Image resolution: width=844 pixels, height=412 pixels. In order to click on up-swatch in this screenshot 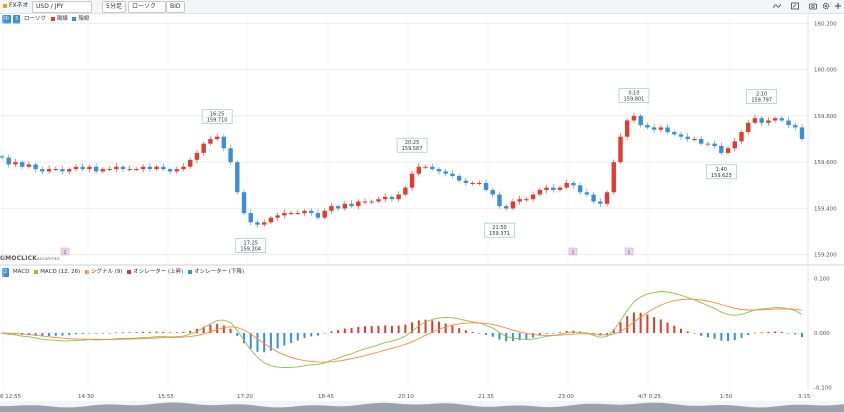, I will do `click(52, 18)`.